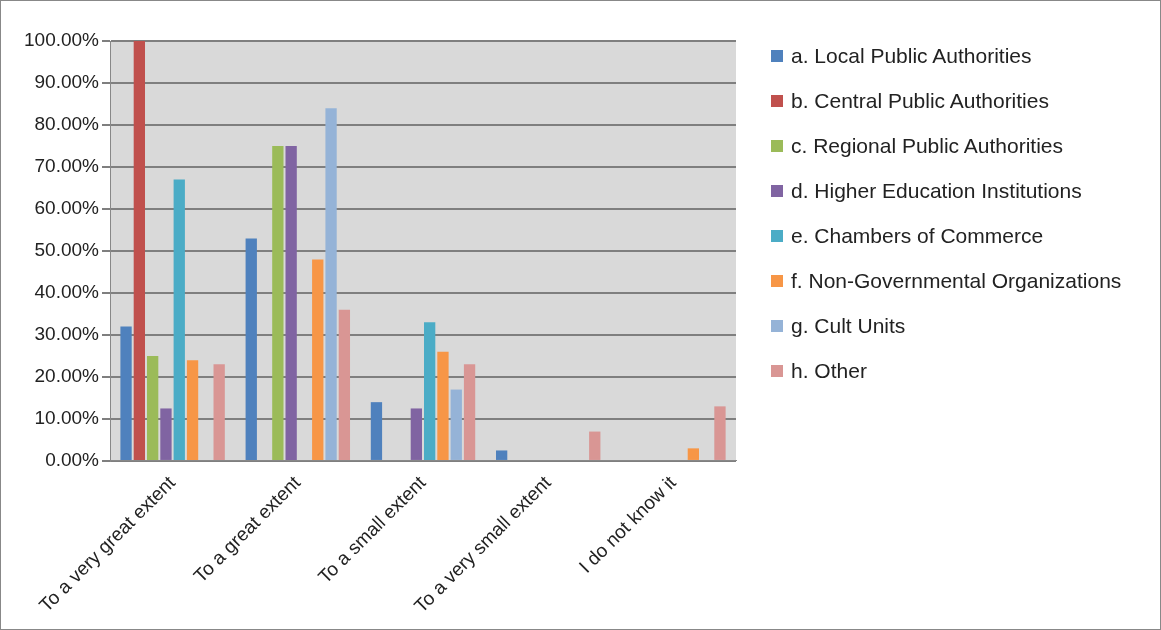  What do you see at coordinates (920, 101) in the screenshot?
I see `legend-label: b. Central Public Authorities` at bounding box center [920, 101].